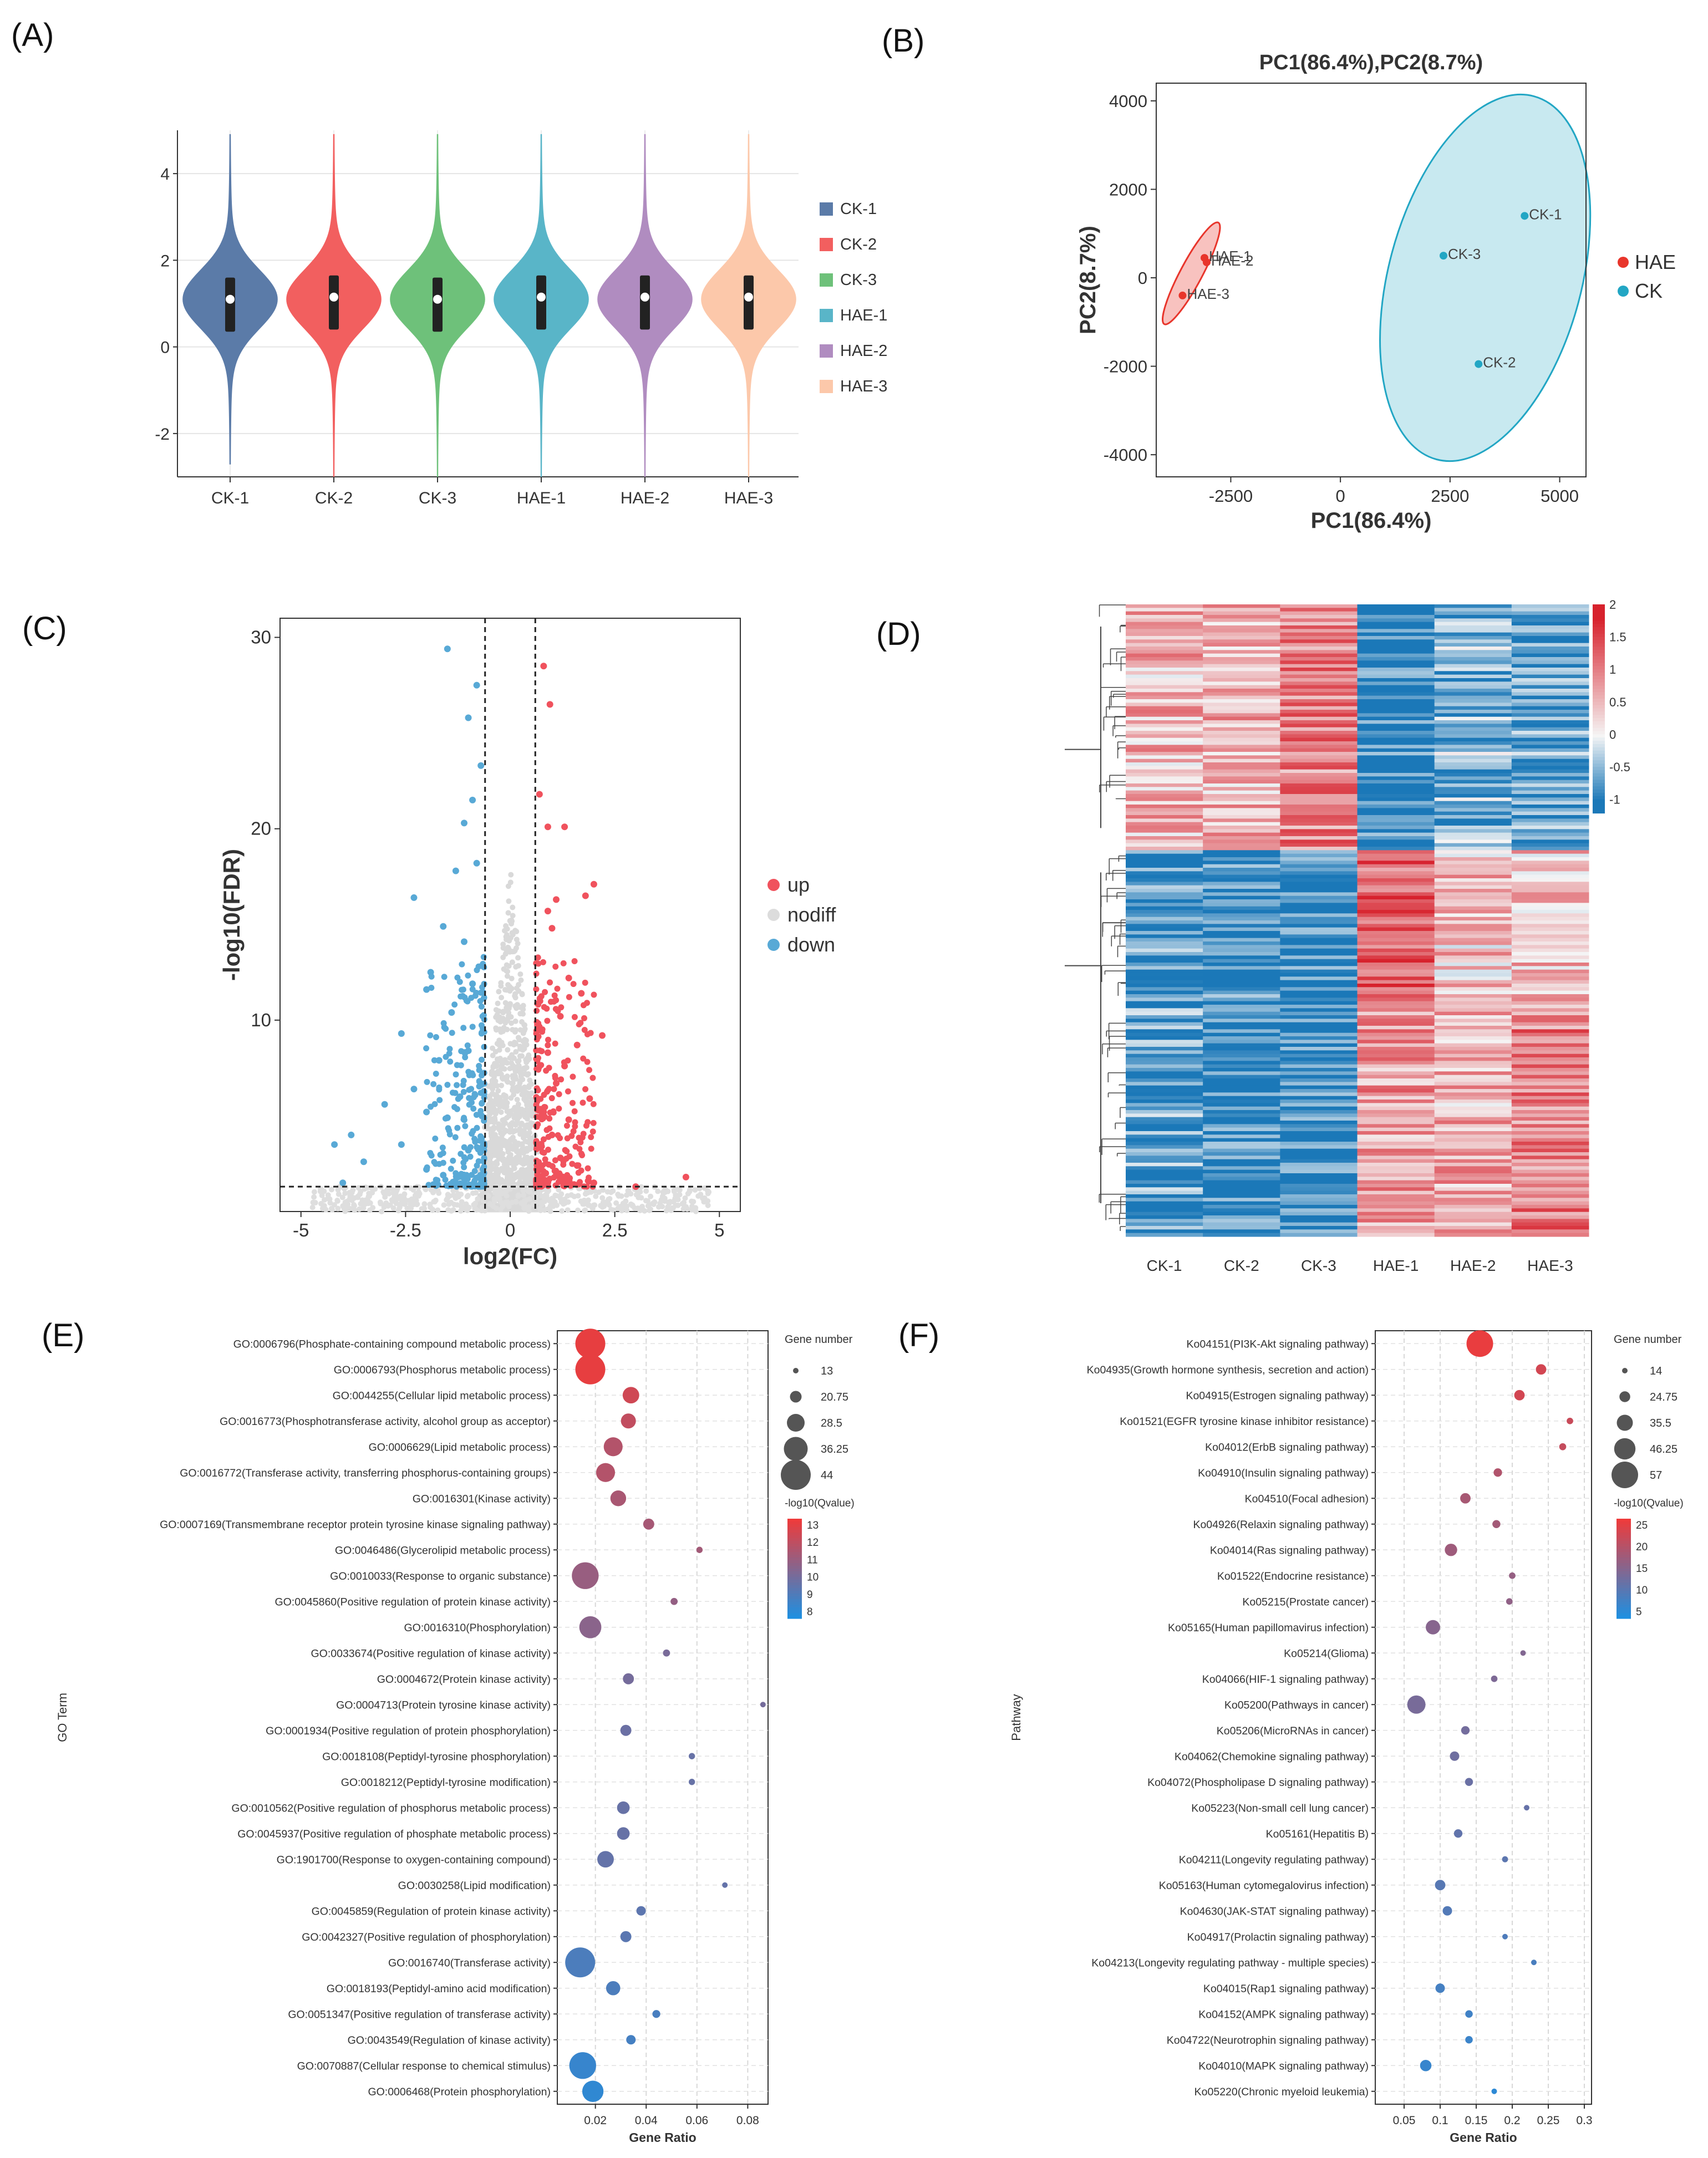  Describe the element at coordinates (810, 1595) in the screenshot. I see `colorbar-label: 9` at that location.